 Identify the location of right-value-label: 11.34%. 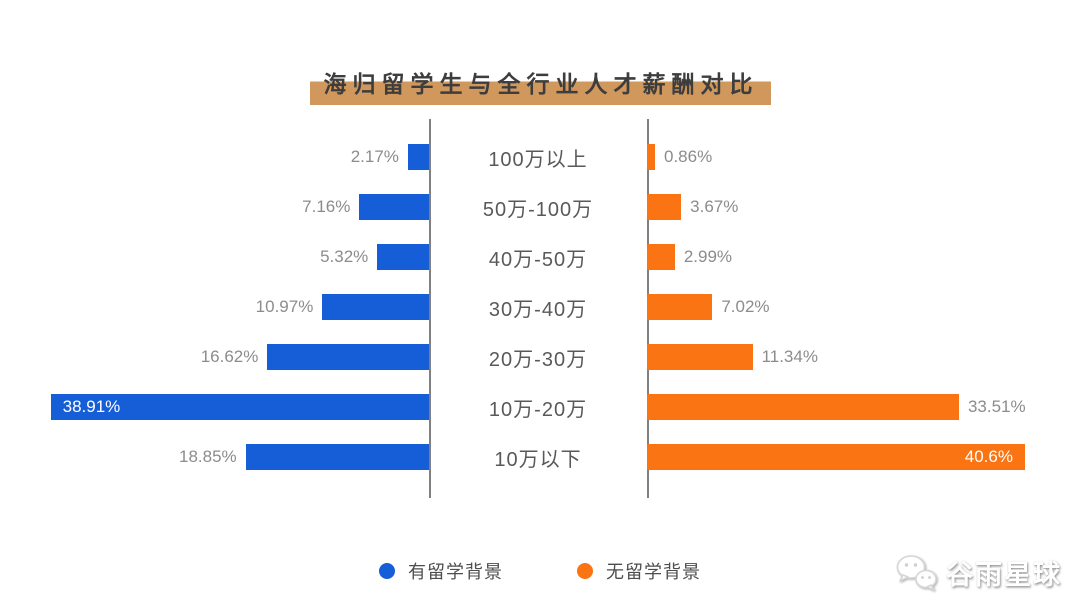
(789, 356).